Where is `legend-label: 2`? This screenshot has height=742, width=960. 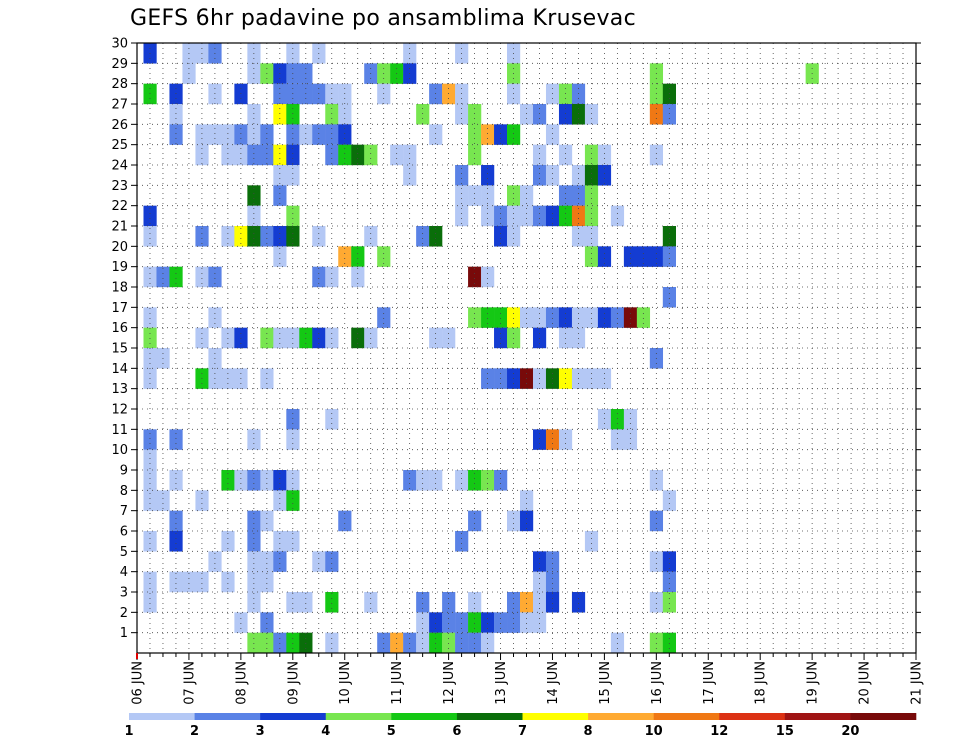
legend-label: 2 is located at coordinates (194, 731).